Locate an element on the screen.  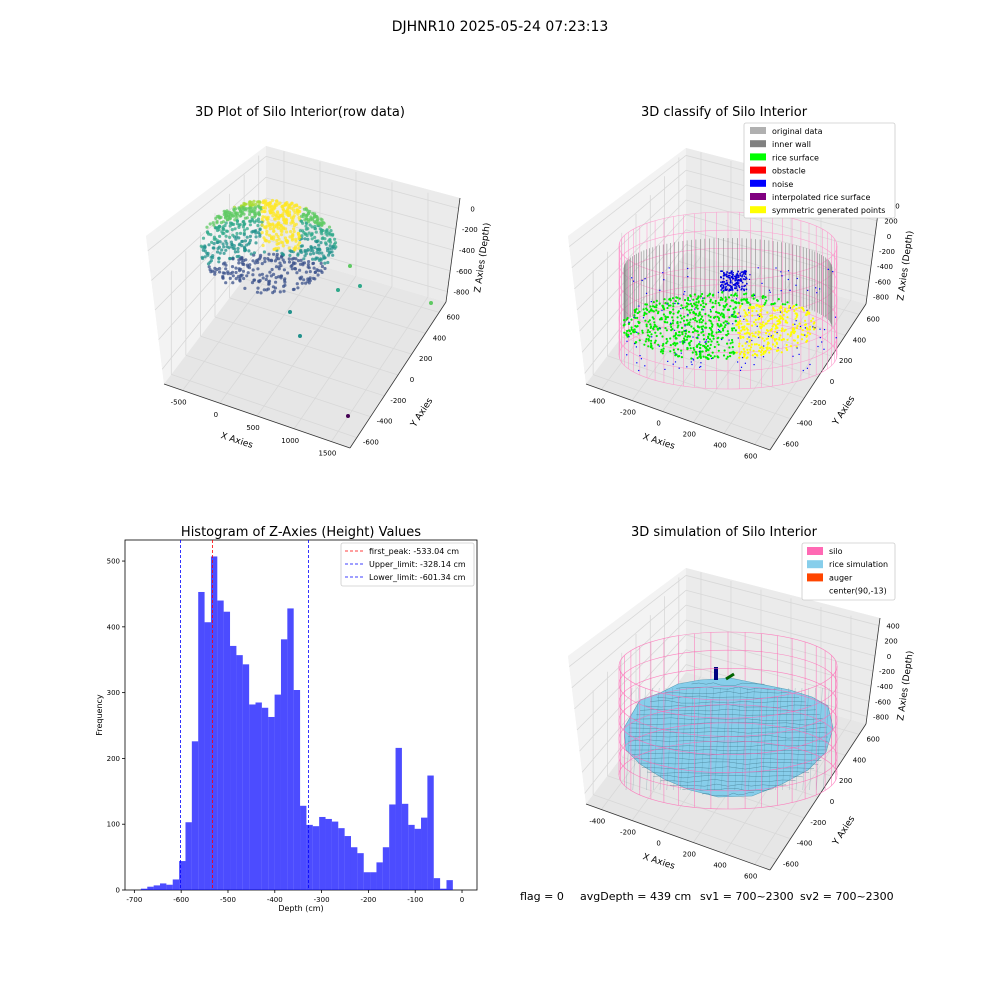
panel-classify-points is located at coordinates (729, 305).